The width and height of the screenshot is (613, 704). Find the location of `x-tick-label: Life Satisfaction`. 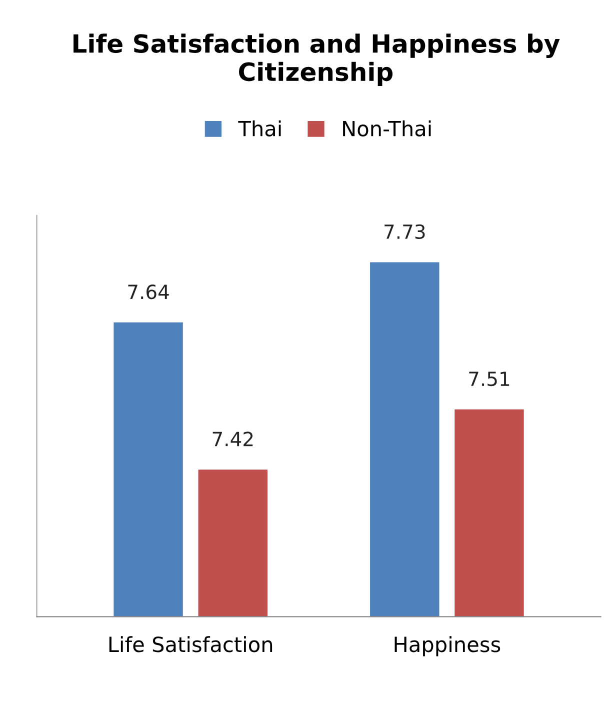

x-tick-label: Life Satisfaction is located at coordinates (190, 644).